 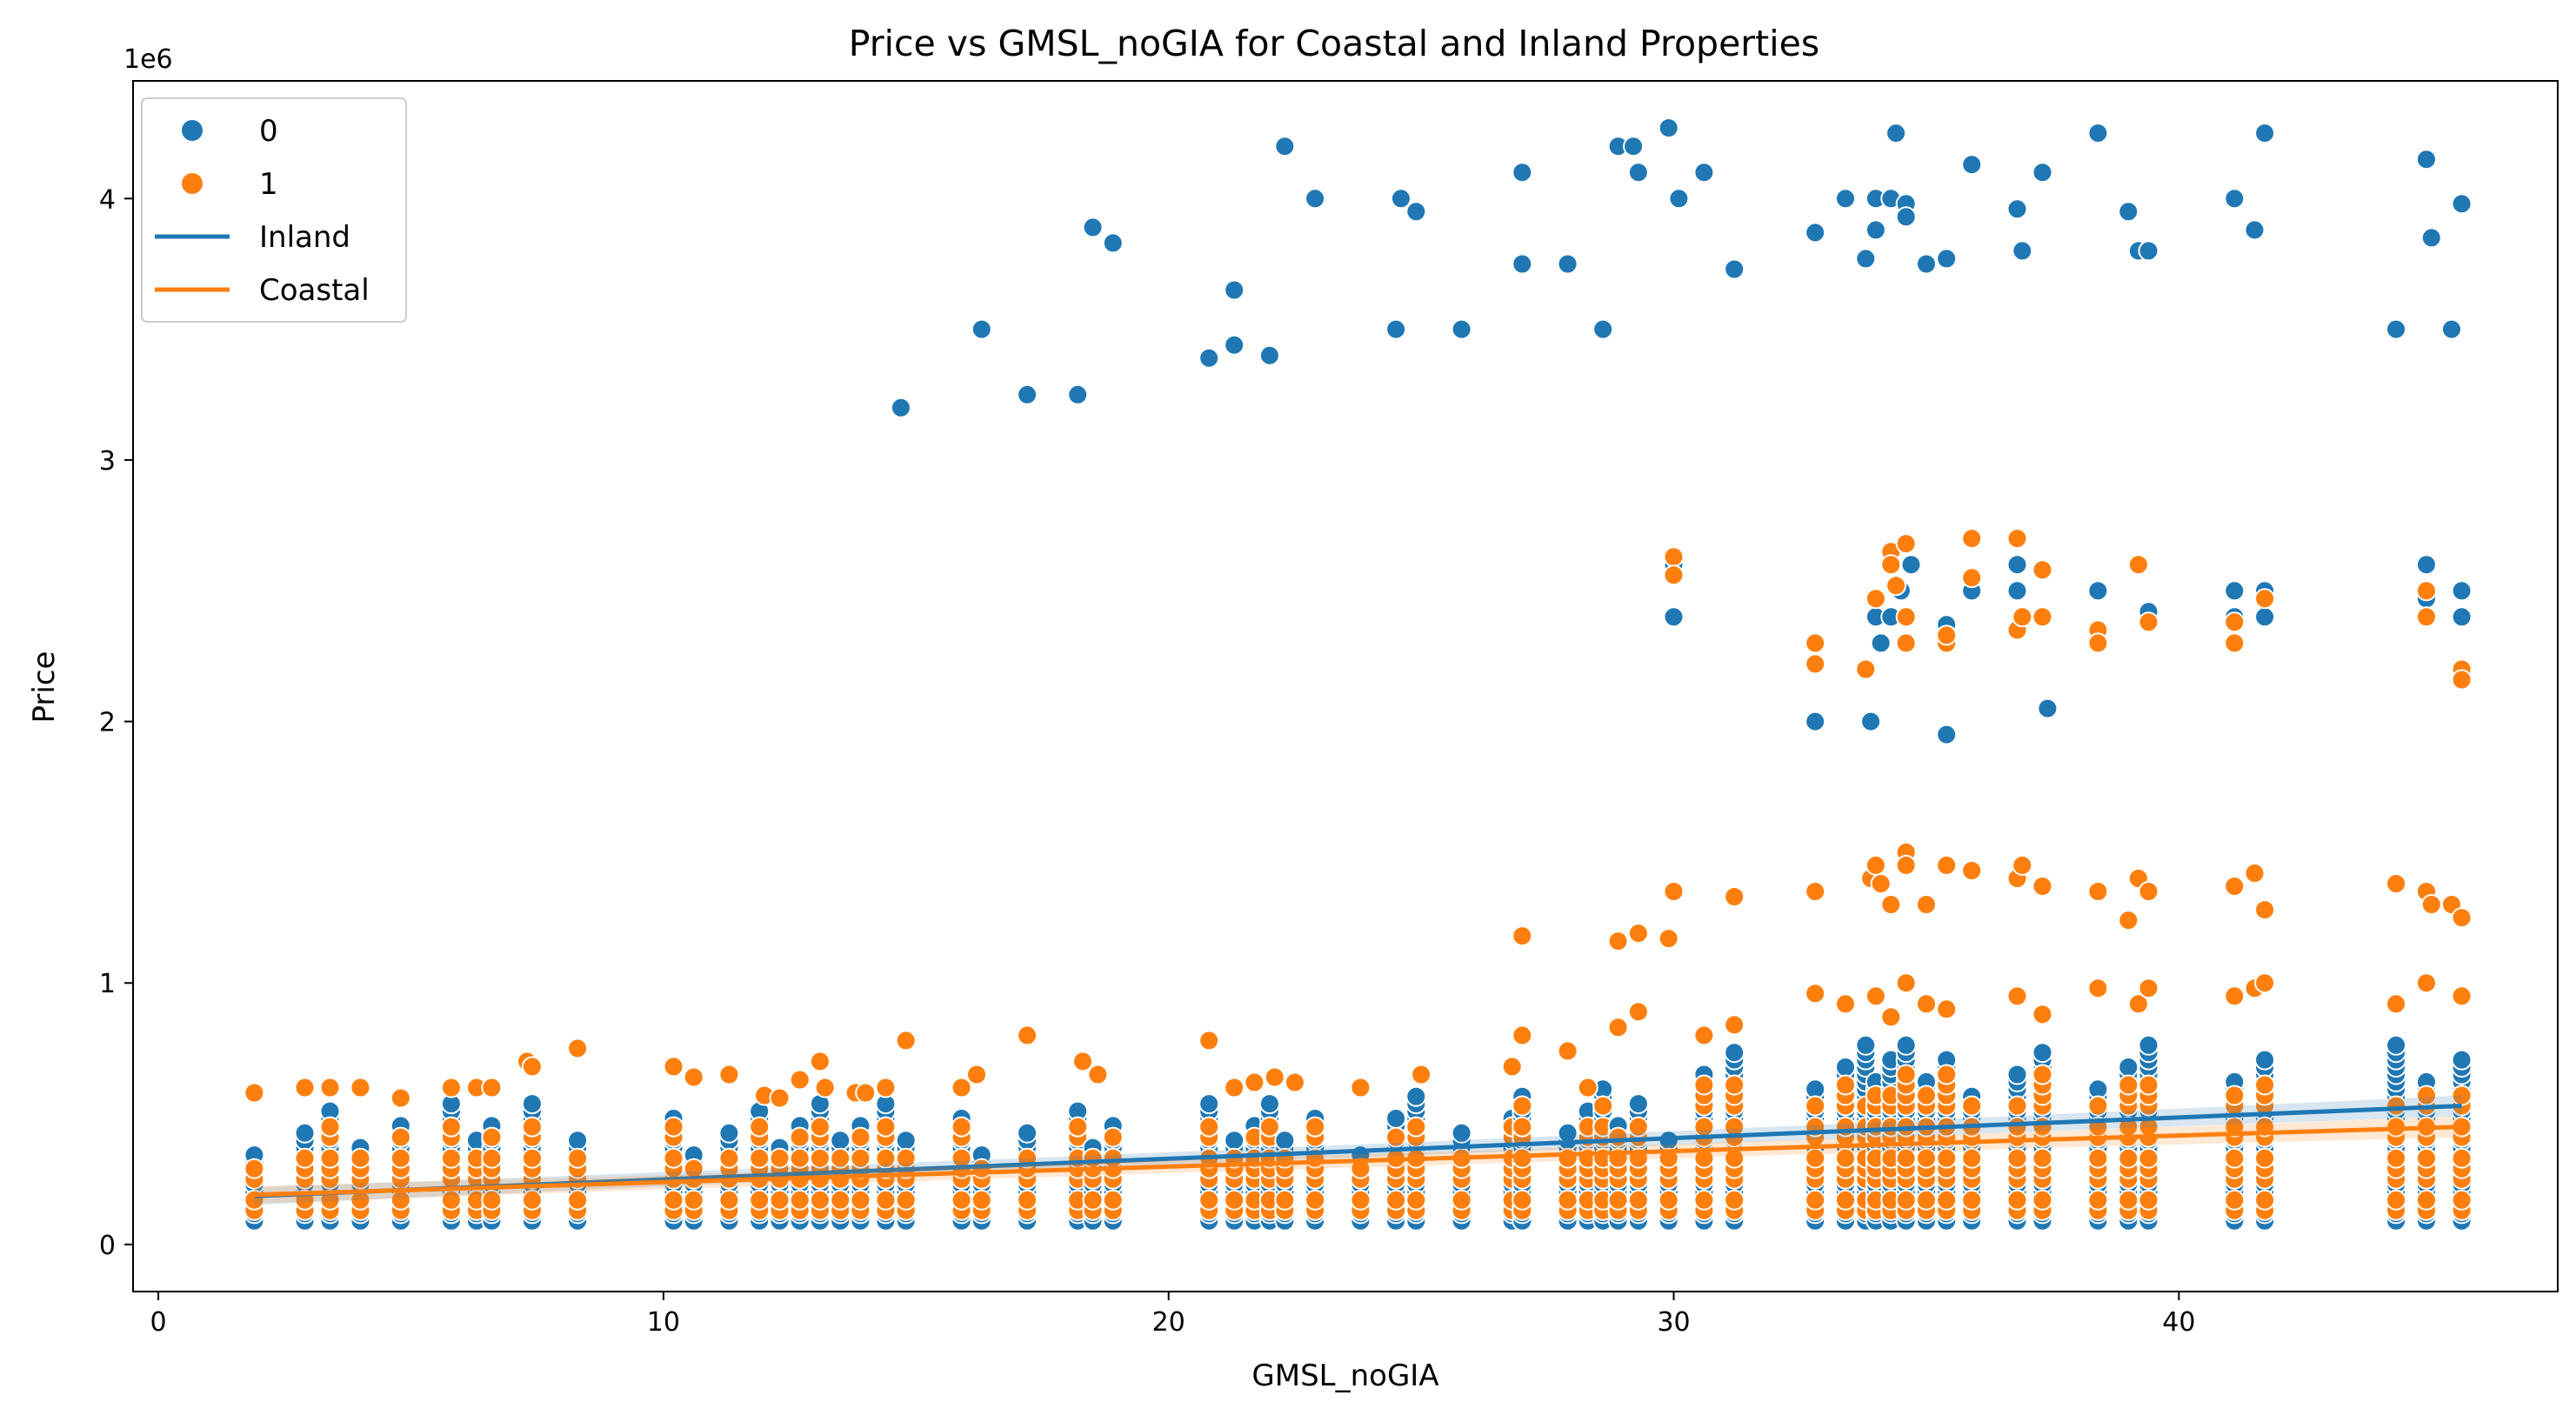 I want to click on y-offset-text: 1e6, so click(x=148, y=60).